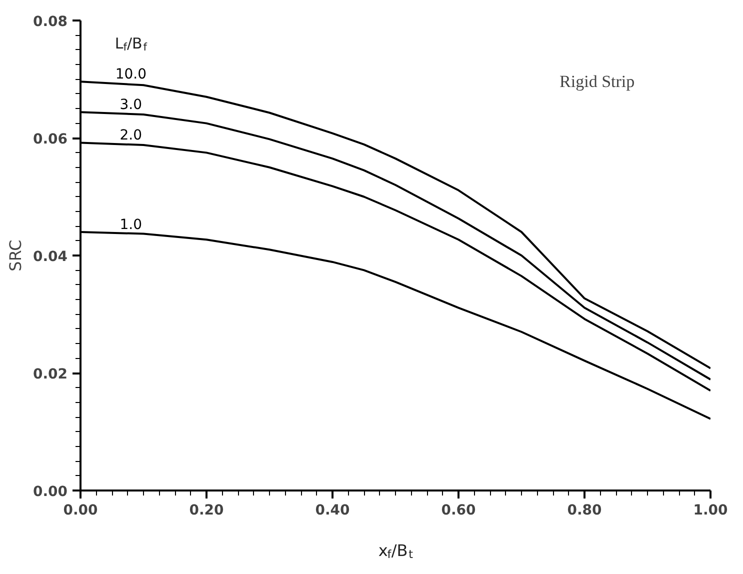 The width and height of the screenshot is (743, 574). I want to click on y-tick-label: 0.04, so click(50, 257).